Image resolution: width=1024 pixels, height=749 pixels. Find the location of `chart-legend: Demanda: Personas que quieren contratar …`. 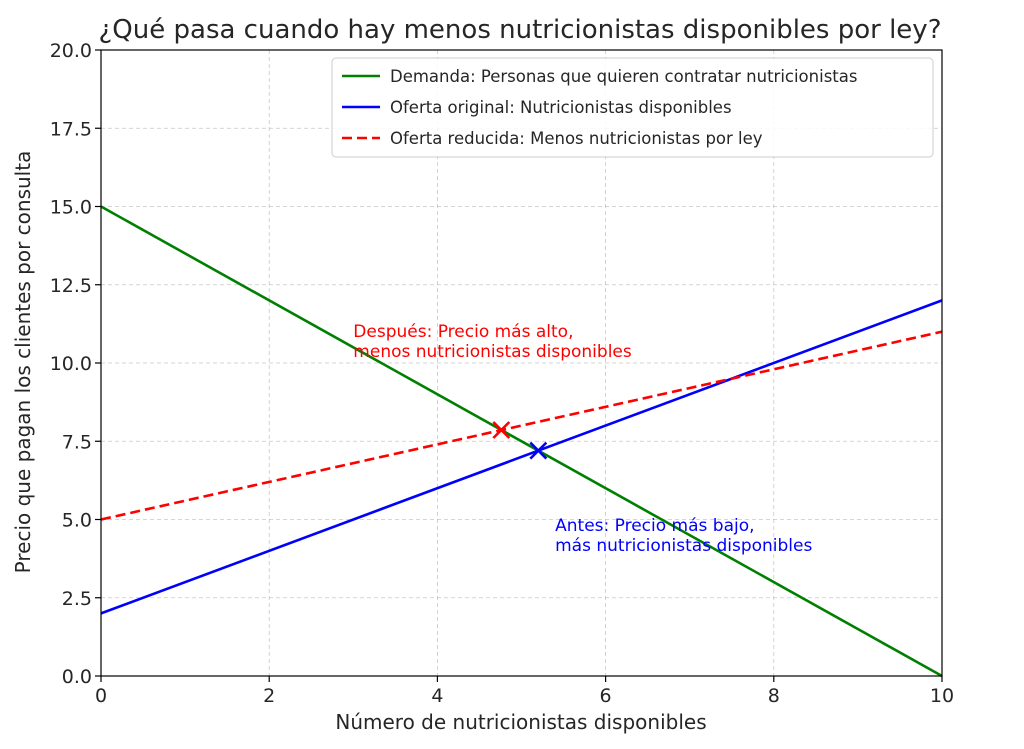

chart-legend: Demanda: Personas que quieren contratar … is located at coordinates (632, 107).